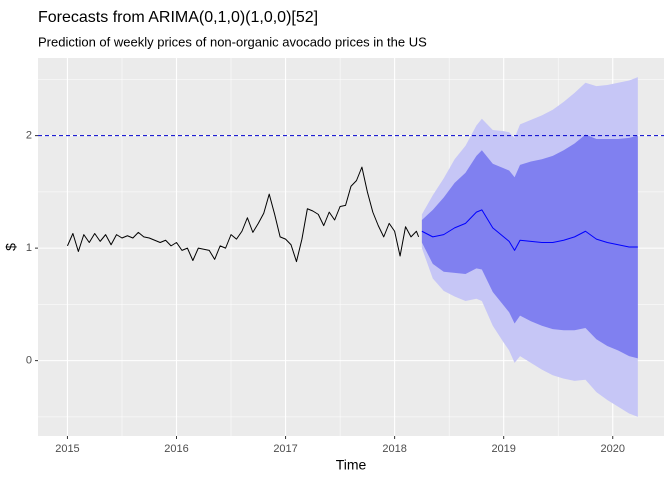 This screenshot has height=480, width=672. What do you see at coordinates (67, 449) in the screenshot?
I see `x-tick-label: 2015` at bounding box center [67, 449].